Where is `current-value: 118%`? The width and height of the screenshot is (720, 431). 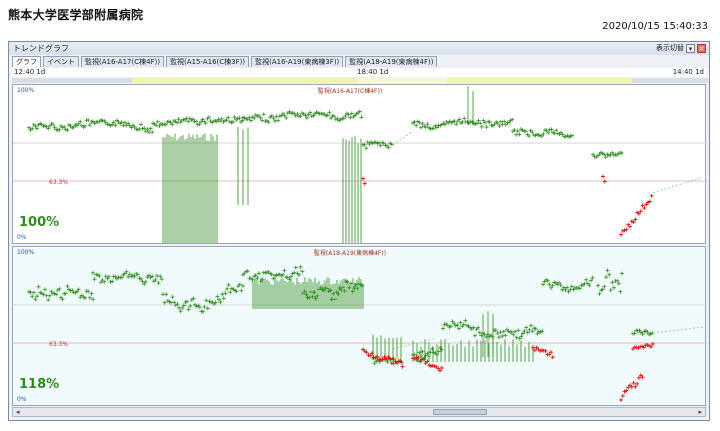 current-value: 118% is located at coordinates (39, 384).